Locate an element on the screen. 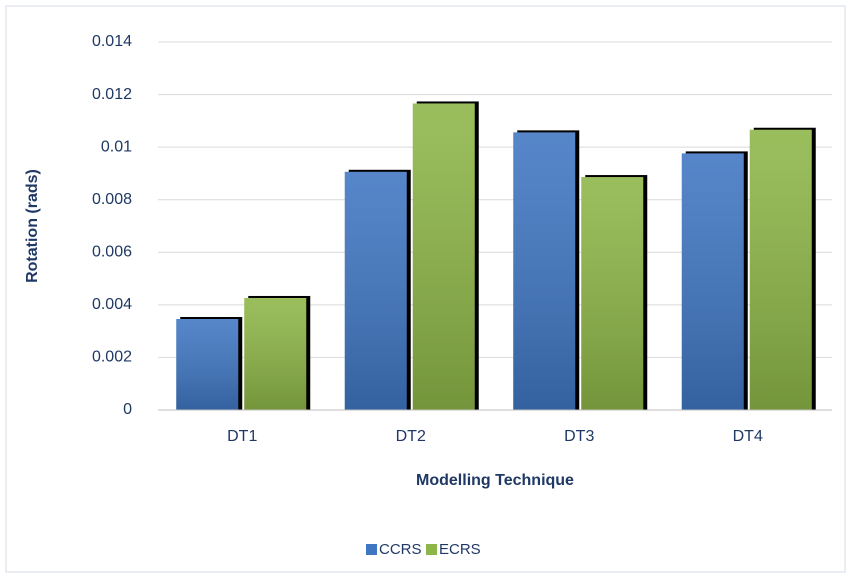 The height and width of the screenshot is (583, 851). legend-label: ECRS is located at coordinates (460, 549).